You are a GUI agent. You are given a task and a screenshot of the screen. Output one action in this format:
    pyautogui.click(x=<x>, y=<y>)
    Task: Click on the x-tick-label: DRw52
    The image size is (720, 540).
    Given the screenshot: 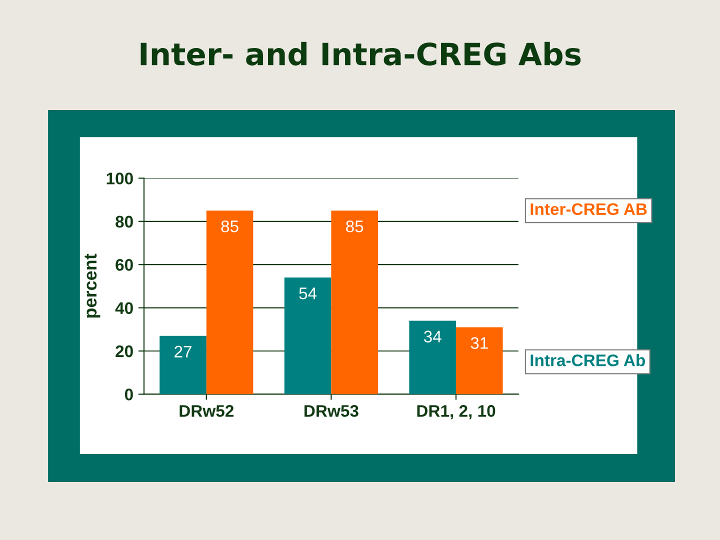 What is the action you would take?
    pyautogui.click(x=207, y=411)
    